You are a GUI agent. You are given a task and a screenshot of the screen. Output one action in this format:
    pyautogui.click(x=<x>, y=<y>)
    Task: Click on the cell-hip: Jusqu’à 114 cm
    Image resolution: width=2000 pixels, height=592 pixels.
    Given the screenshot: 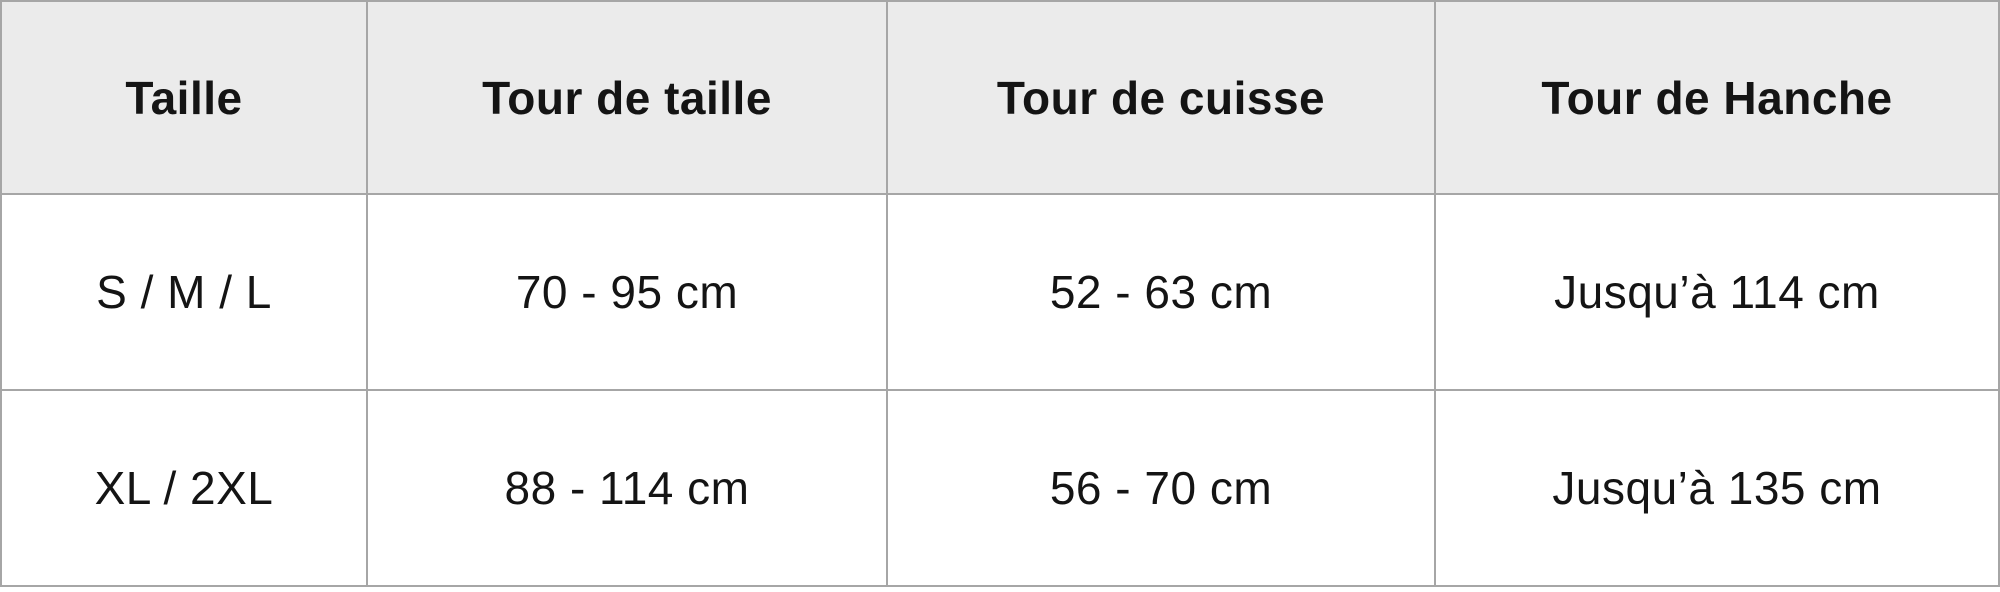 What is the action you would take?
    pyautogui.click(x=1717, y=292)
    